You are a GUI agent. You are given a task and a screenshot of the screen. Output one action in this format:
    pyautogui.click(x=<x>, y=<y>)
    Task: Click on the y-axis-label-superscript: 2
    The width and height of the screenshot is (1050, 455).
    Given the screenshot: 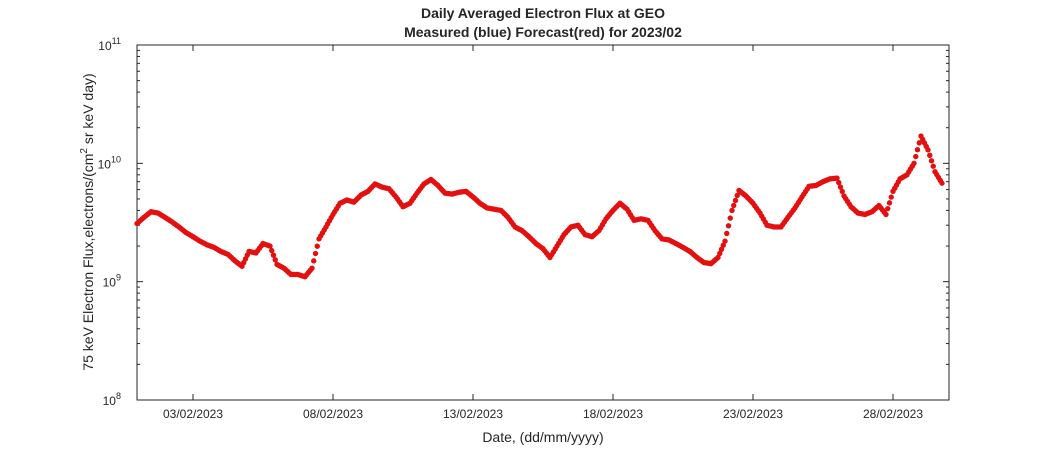 What is the action you would take?
    pyautogui.click(x=84, y=151)
    